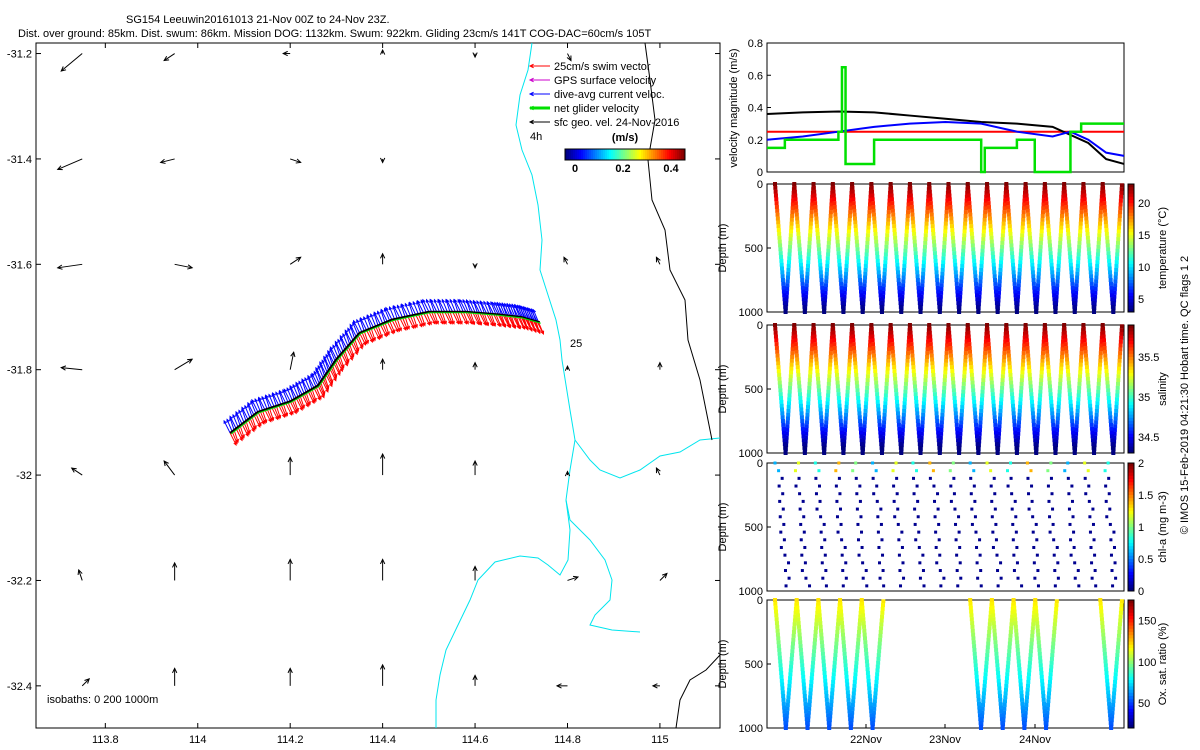 Image resolution: width=1200 pixels, height=750 pixels. What do you see at coordinates (385, 373) in the screenshot?
I see `net-glider-track` at bounding box center [385, 373].